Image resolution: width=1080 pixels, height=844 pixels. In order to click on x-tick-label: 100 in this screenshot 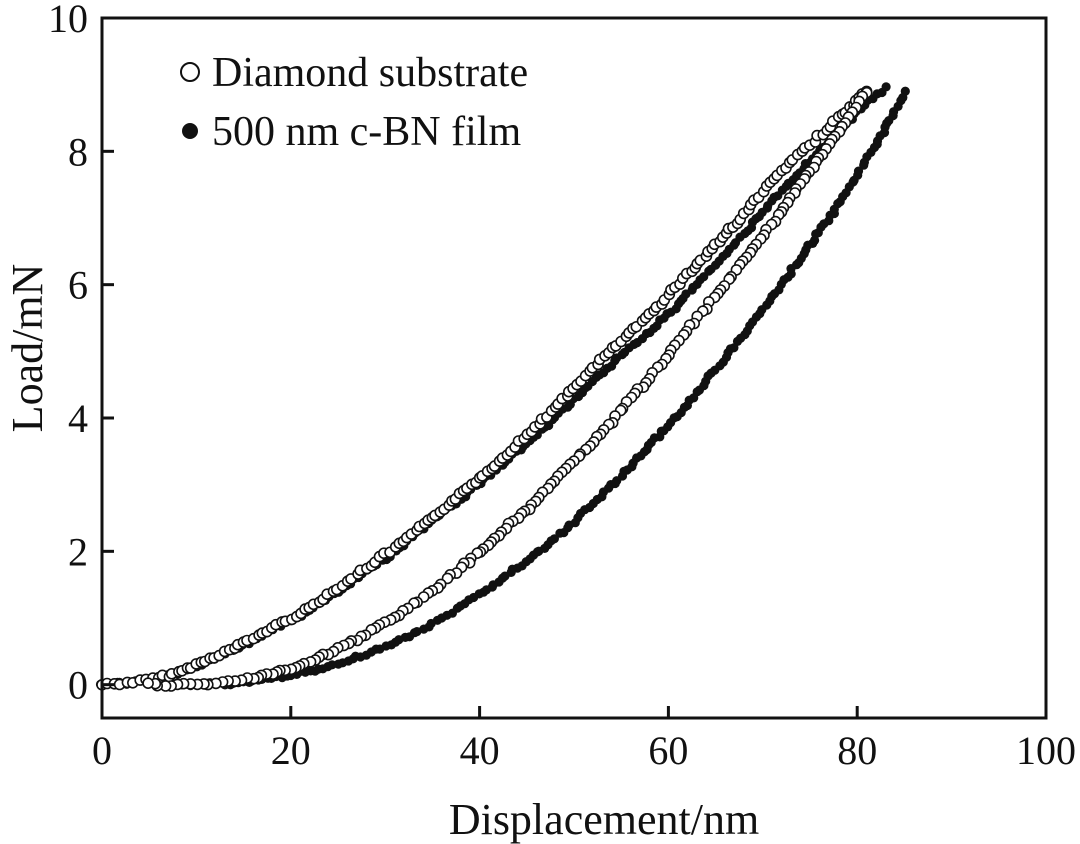, I will do `click(1046, 750)`.